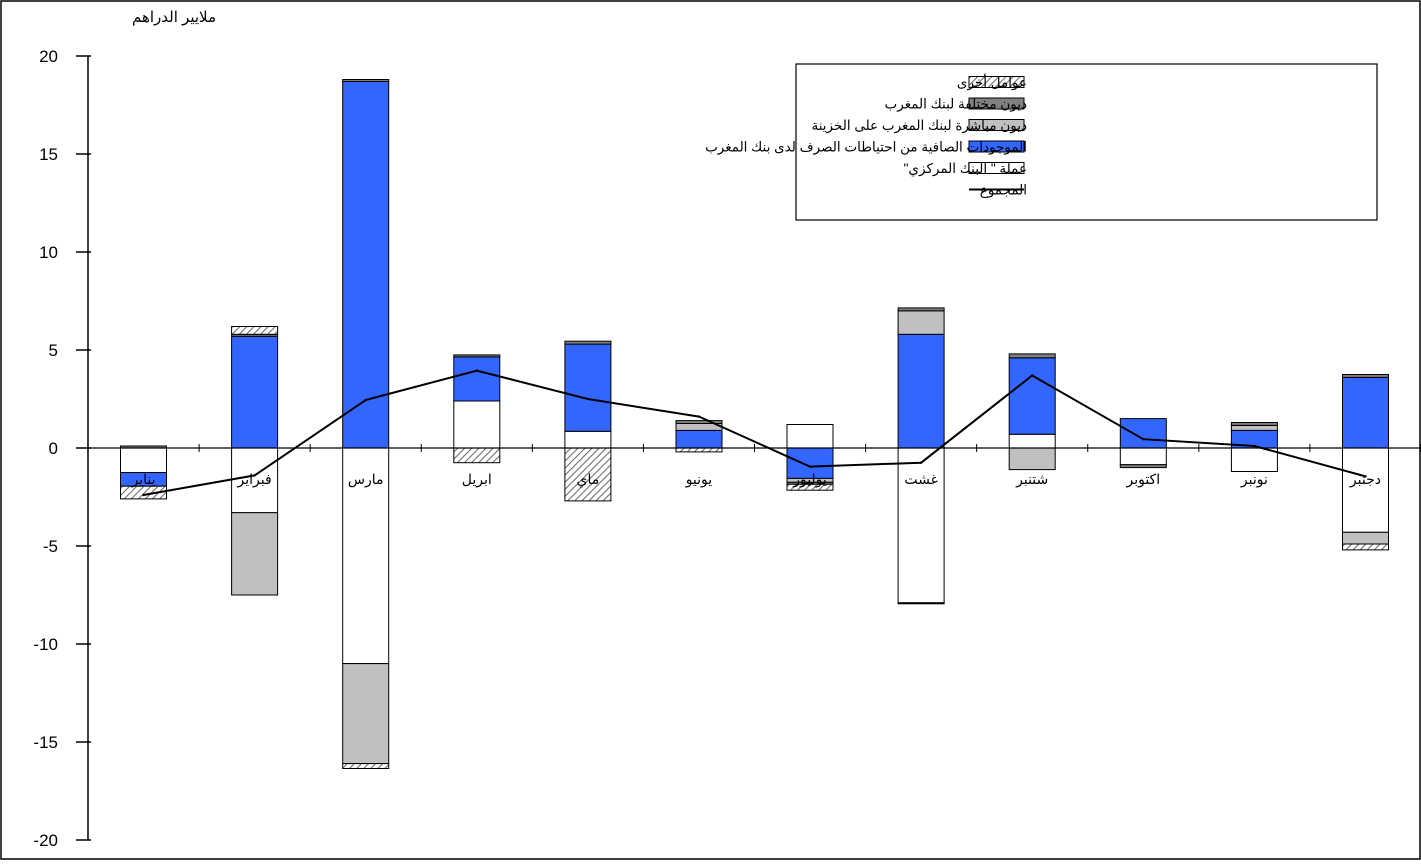 The image size is (1421, 865). Describe the element at coordinates (254, 479) in the screenshot. I see `x-tick-label: فبراير` at that location.